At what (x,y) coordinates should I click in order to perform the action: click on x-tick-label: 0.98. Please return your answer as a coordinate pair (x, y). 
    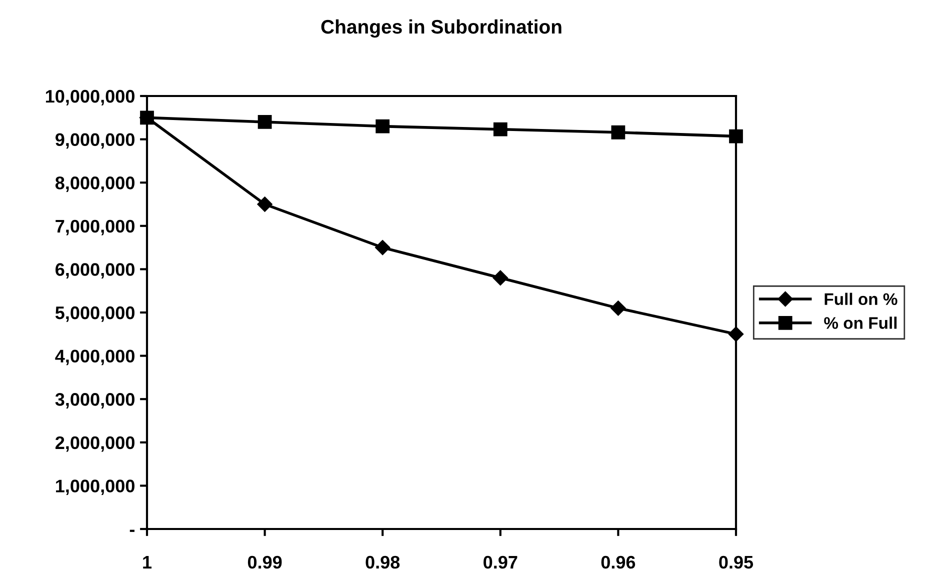
    Looking at the image, I should click on (383, 562).